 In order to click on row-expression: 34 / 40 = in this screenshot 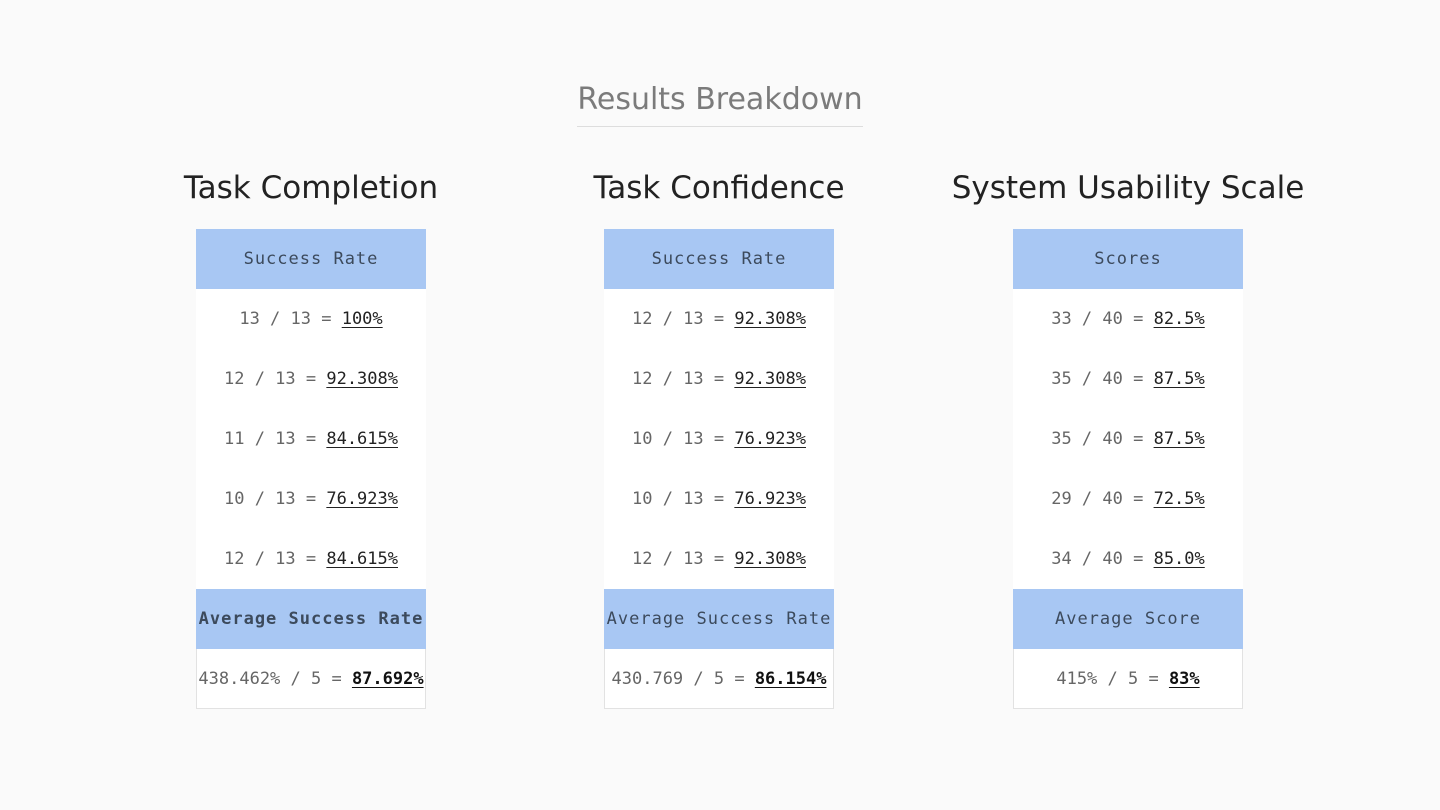, I will do `click(1102, 559)`.